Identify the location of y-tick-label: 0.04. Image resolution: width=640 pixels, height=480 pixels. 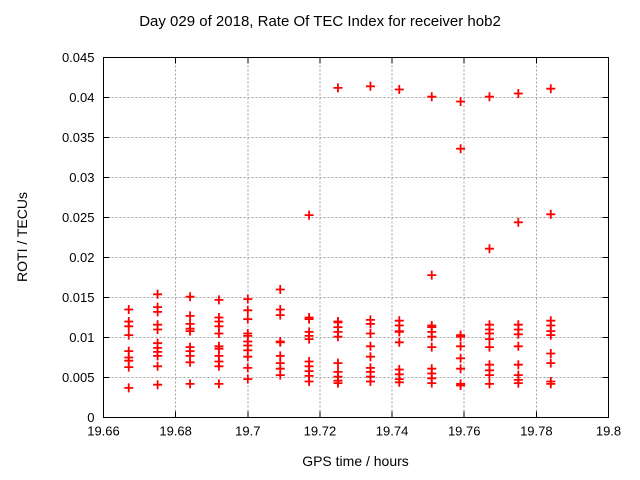
(81, 97).